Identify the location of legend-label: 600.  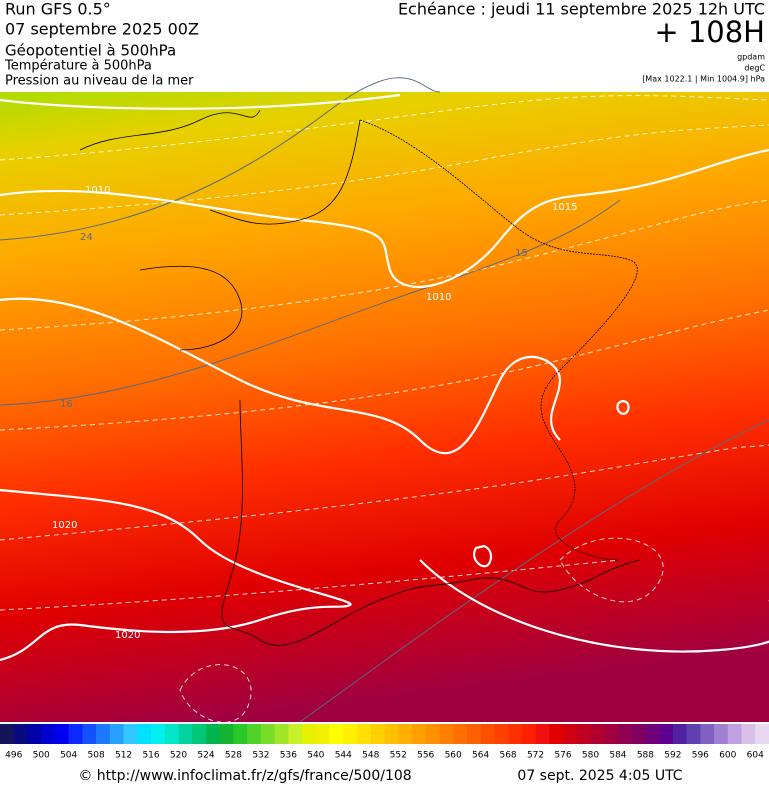
(727, 756).